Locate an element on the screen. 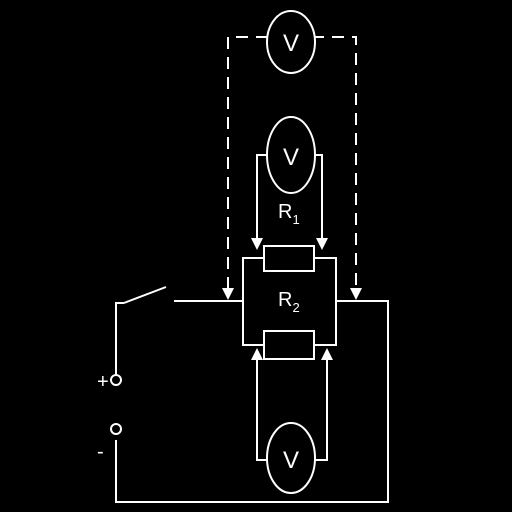  wire-positive-to-switch is located at coordinates (119, 338).